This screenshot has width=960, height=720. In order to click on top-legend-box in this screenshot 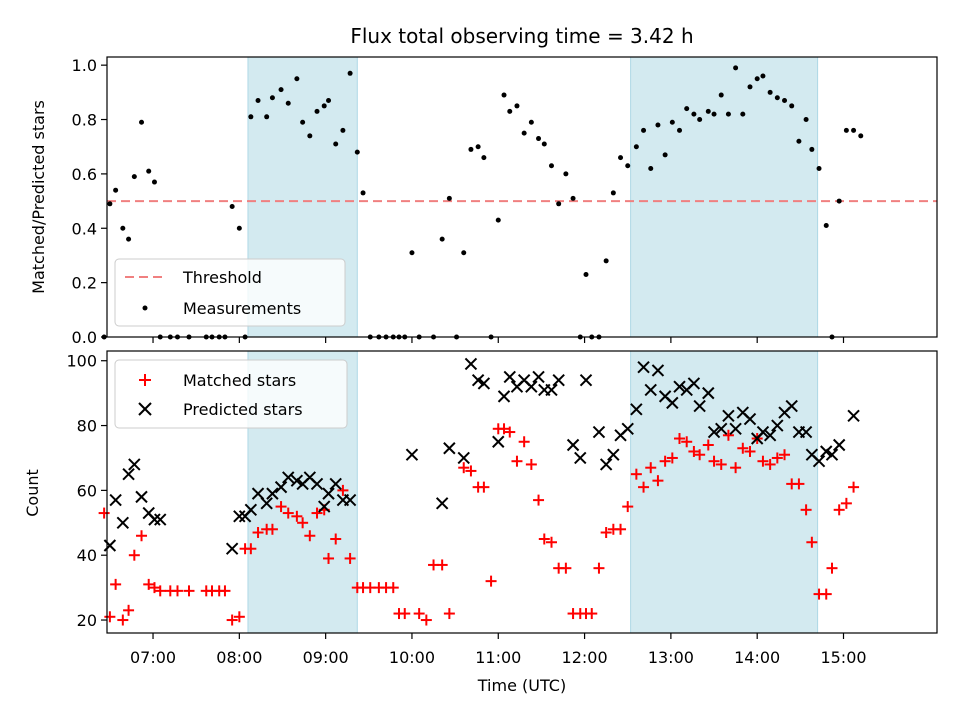, I will do `click(230, 292)`.